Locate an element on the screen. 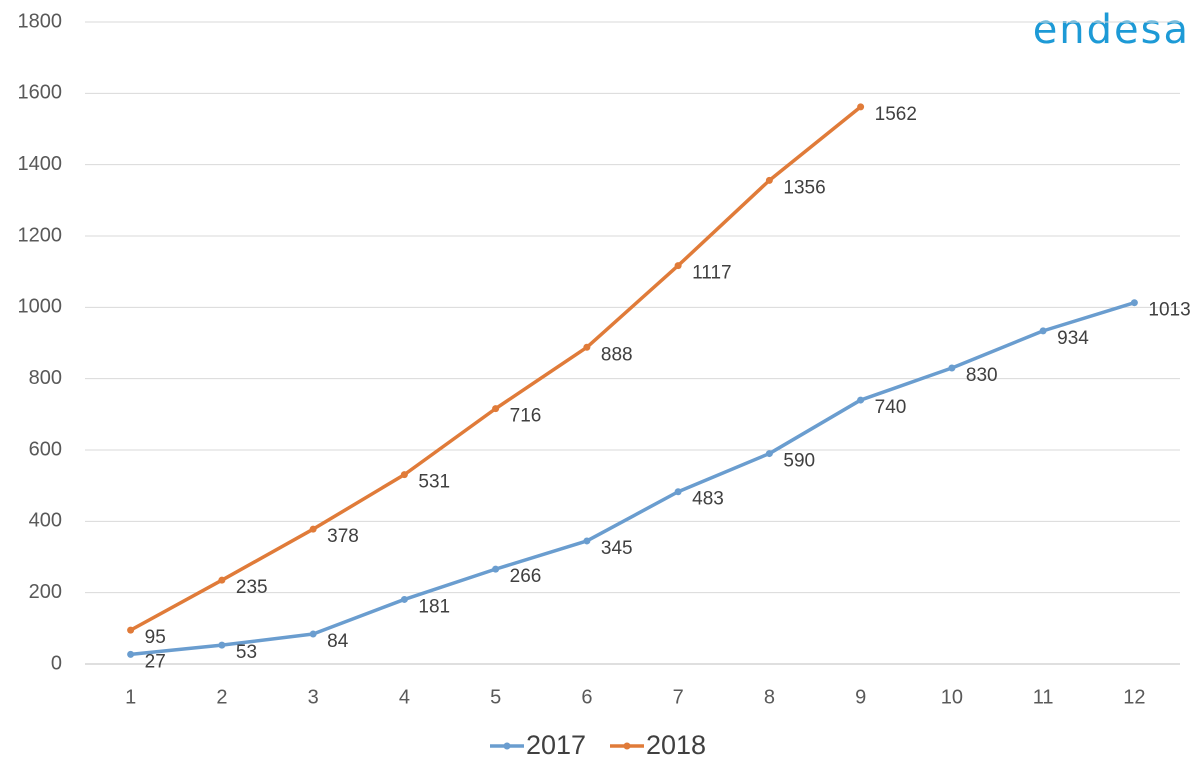 This screenshot has width=1200, height=781. data-label: 27 is located at coordinates (155, 661).